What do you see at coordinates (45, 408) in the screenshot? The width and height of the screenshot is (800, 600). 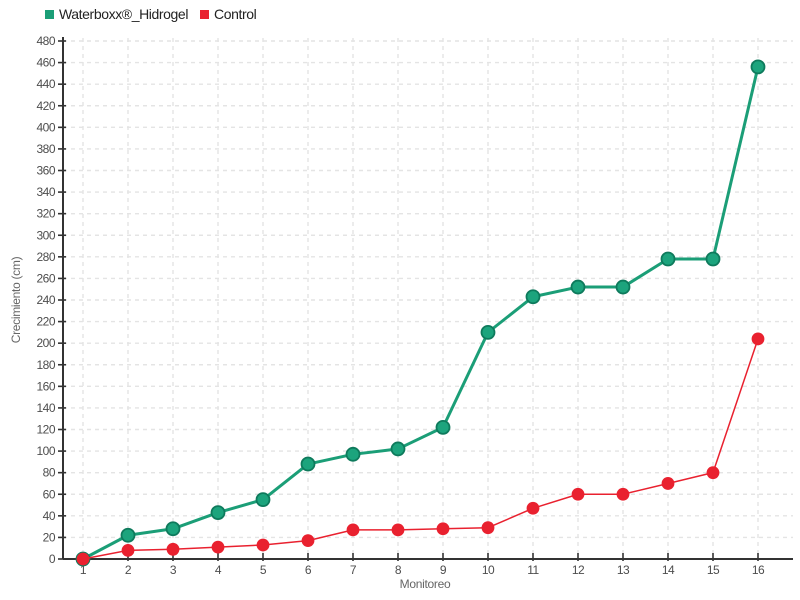 I see `y-tick-label: 140` at bounding box center [45, 408].